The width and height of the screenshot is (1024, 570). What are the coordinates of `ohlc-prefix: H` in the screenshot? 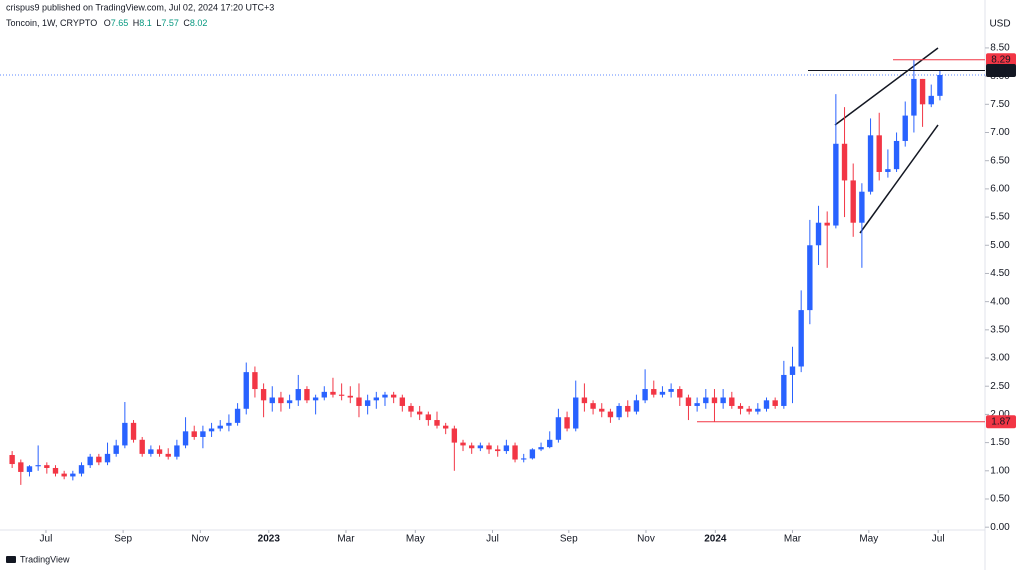 It's located at (136, 23).